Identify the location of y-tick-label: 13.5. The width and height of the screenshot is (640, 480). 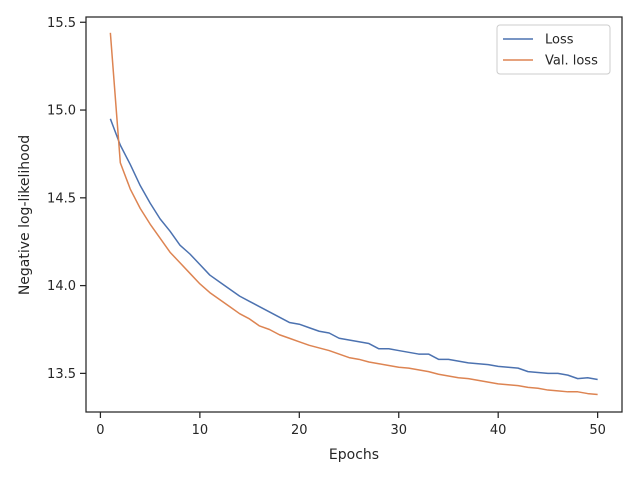
(61, 374).